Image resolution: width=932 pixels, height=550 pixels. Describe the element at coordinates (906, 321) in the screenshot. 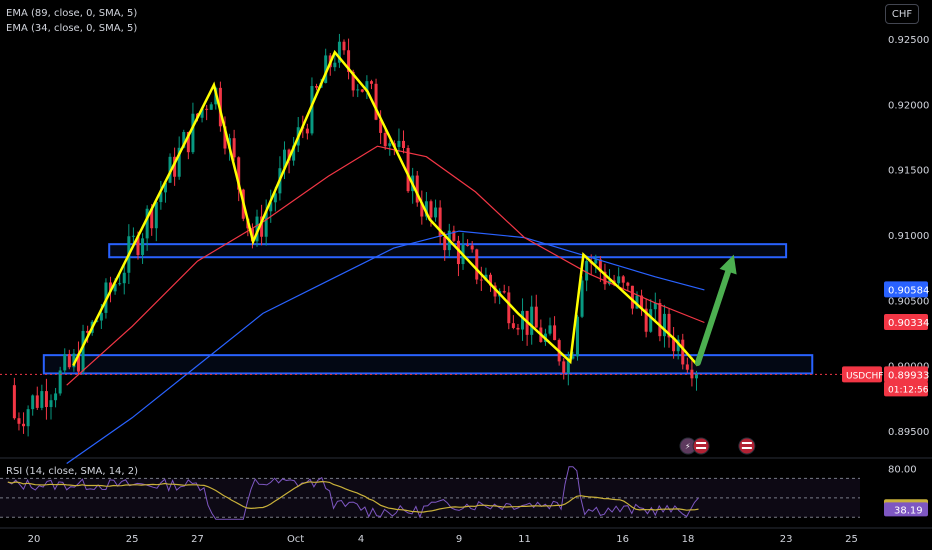

I see `ema34-price-badge` at that location.